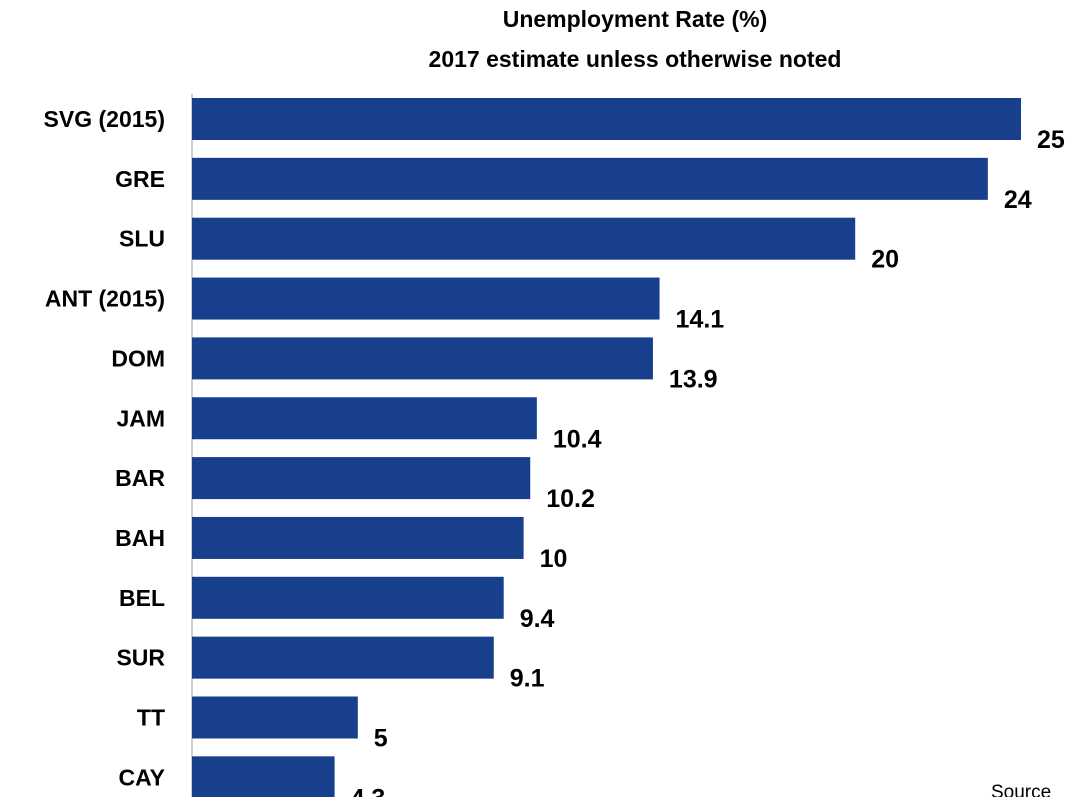 This screenshot has width=1076, height=797. What do you see at coordinates (554, 559) in the screenshot?
I see `data-label: 10` at bounding box center [554, 559].